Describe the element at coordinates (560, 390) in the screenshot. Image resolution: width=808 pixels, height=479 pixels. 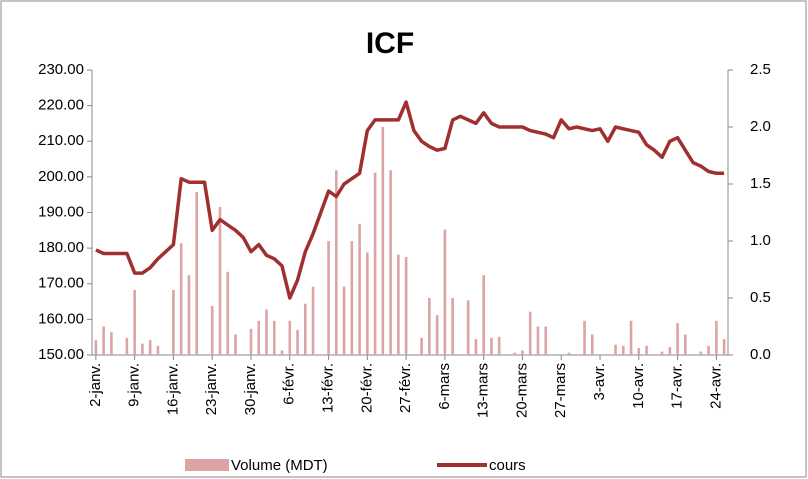
I see `x-tick-label: 27-mars` at that location.